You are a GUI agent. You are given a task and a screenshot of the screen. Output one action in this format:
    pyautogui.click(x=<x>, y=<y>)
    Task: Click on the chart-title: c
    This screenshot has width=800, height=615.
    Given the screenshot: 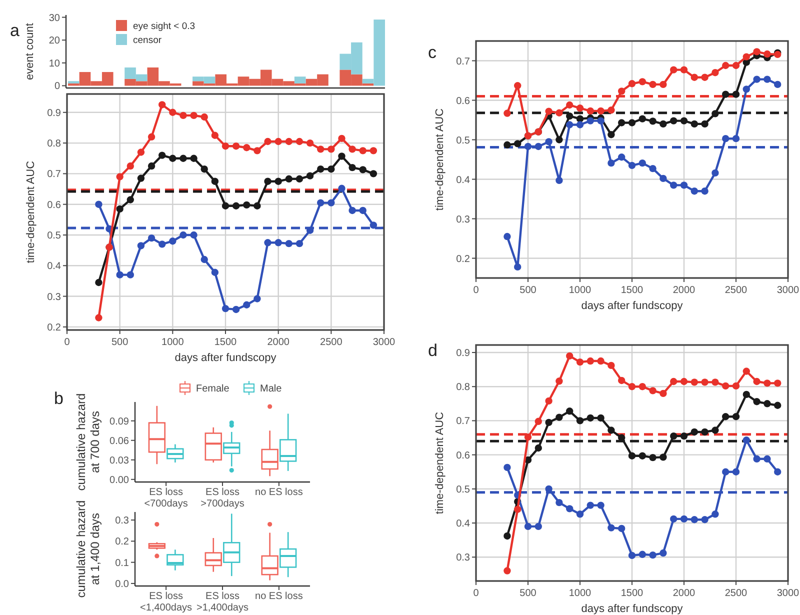 What is the action you would take?
    pyautogui.click(x=432, y=52)
    